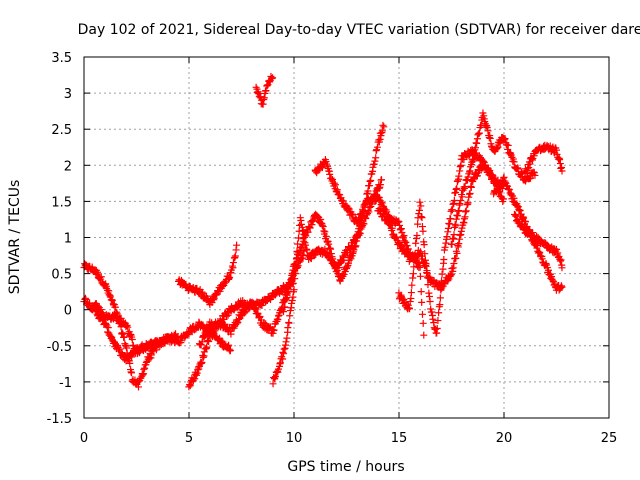 This screenshot has height=480, width=640. I want to click on x-tick-label: 10, so click(294, 438).